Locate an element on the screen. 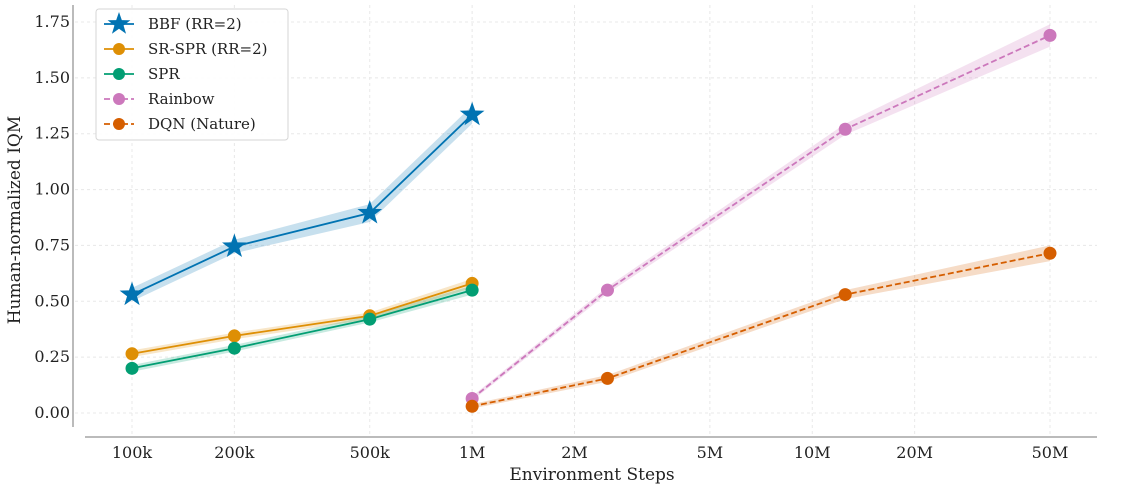 The height and width of the screenshot is (487, 1122). legend-item: DQN (Nature) is located at coordinates (180, 124).